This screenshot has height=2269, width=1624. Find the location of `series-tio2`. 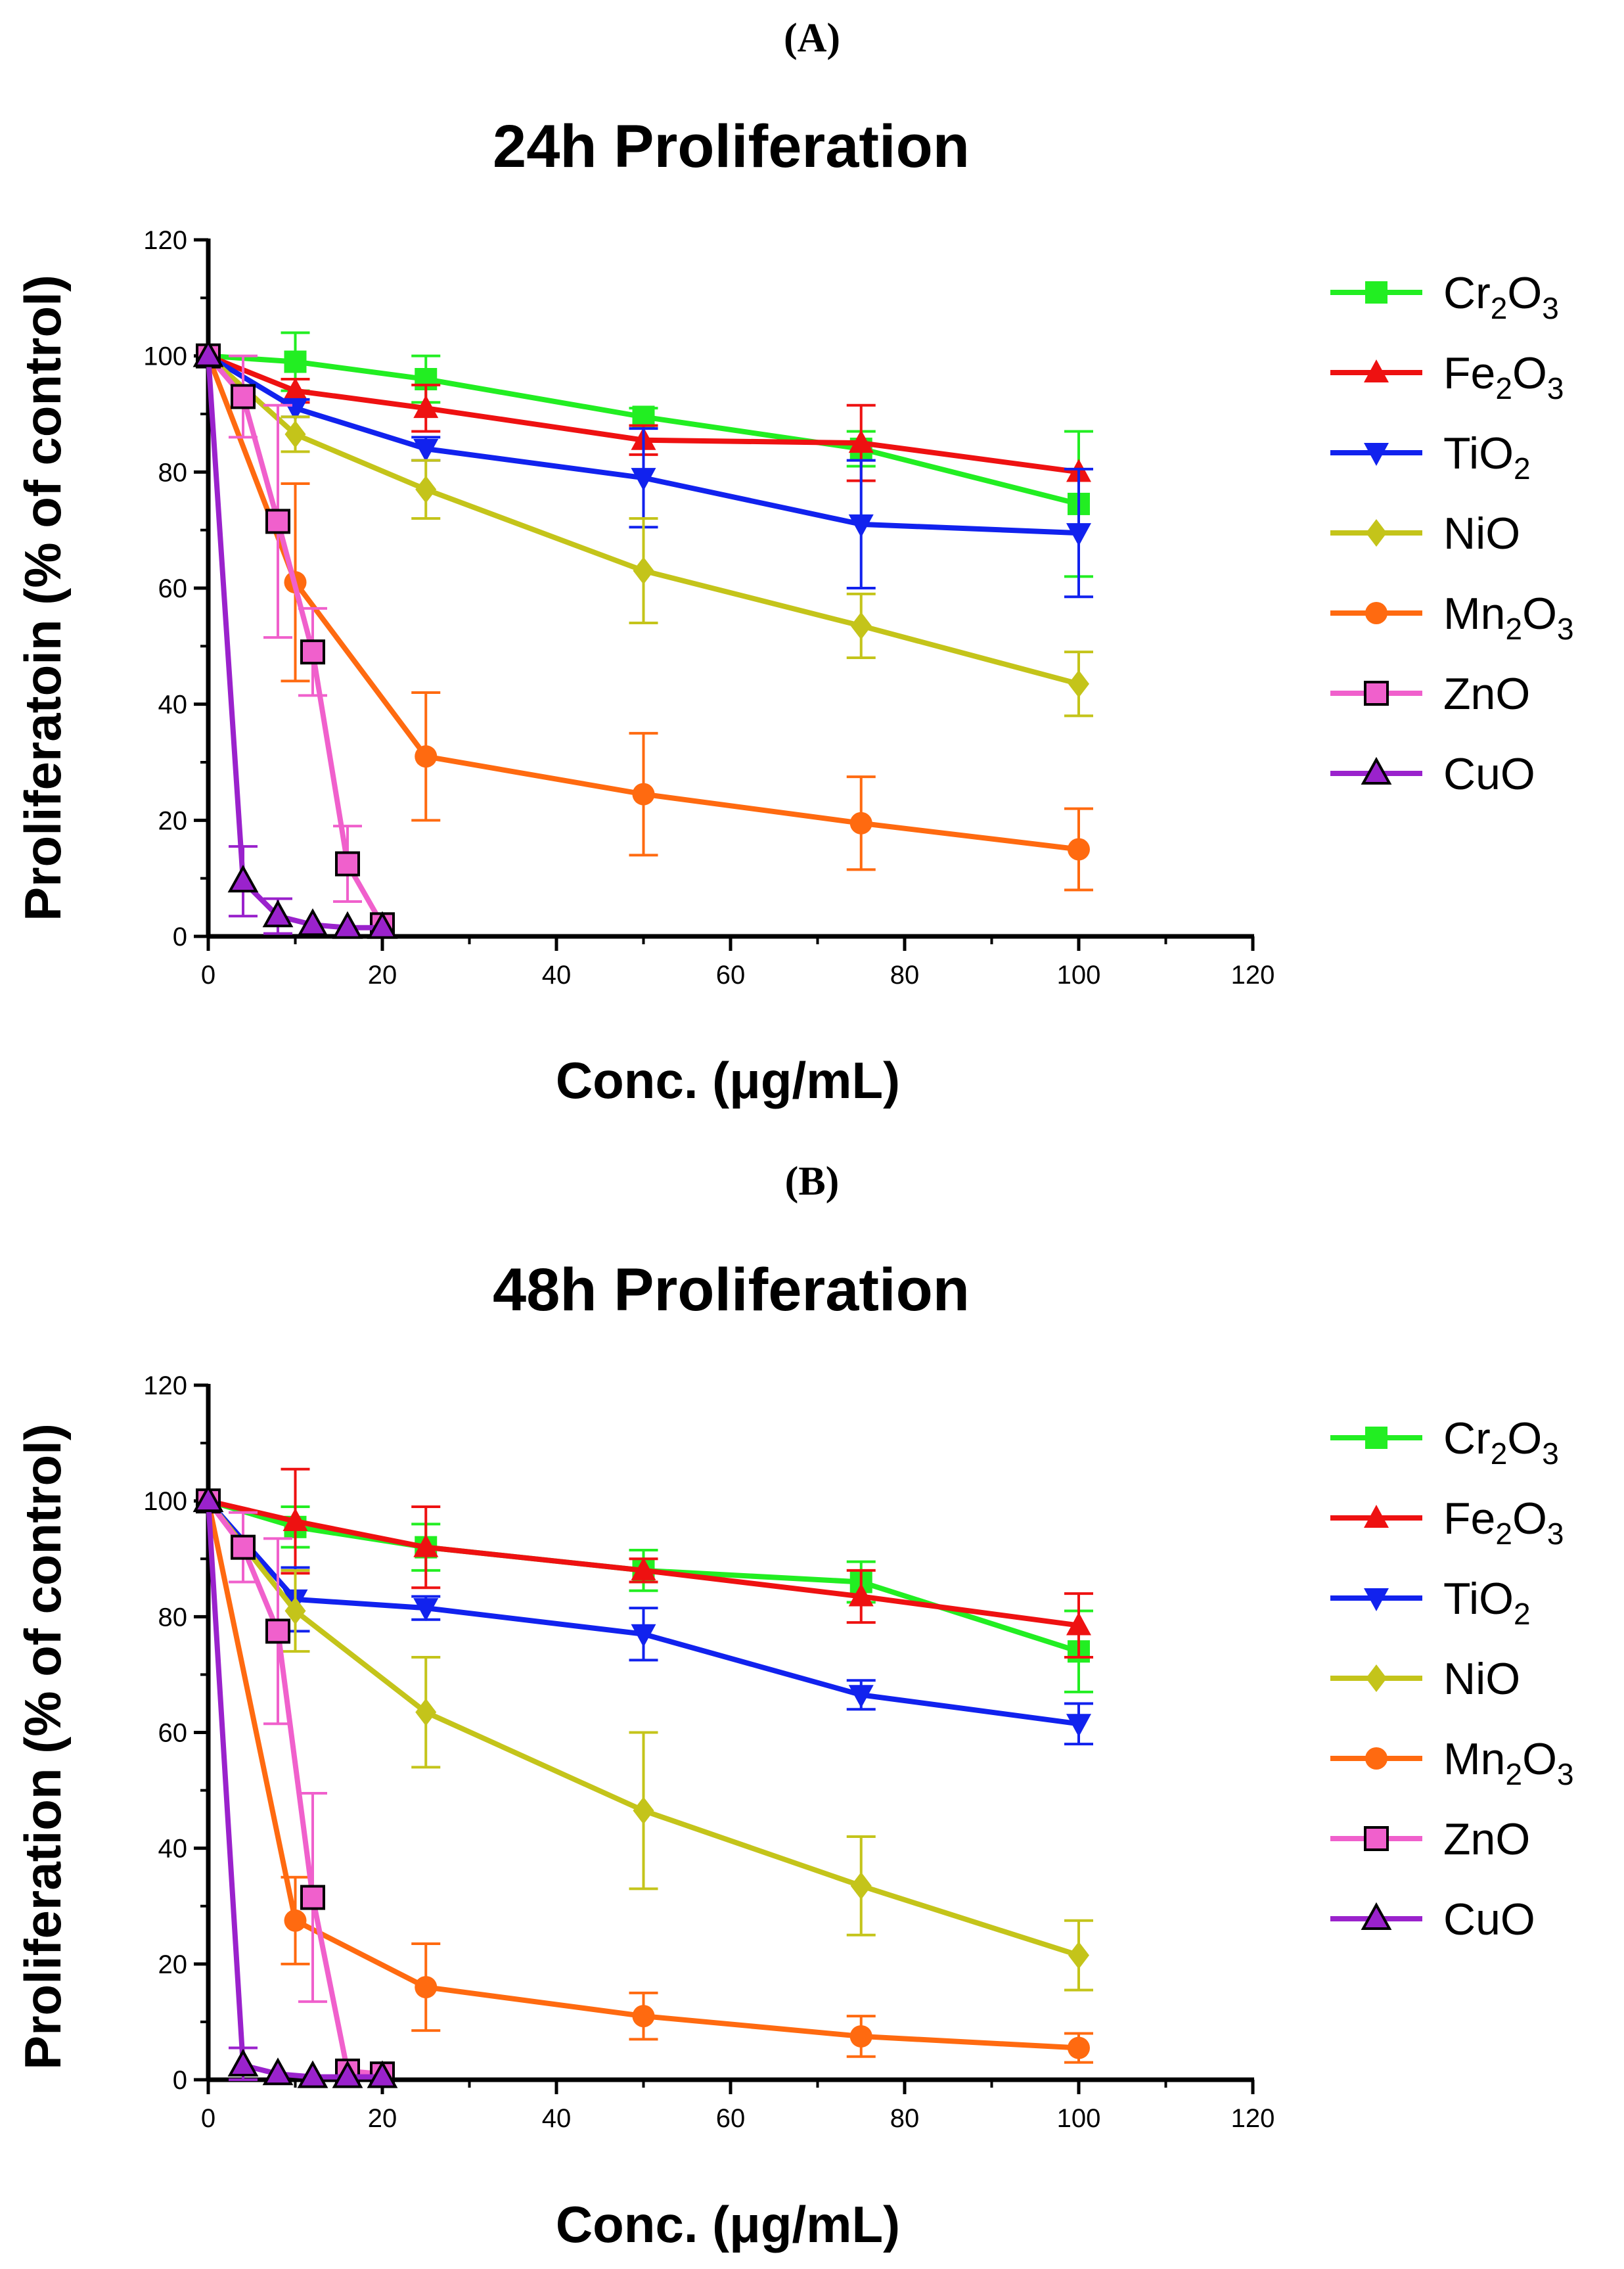

series-tio2 is located at coordinates (644, 1618).